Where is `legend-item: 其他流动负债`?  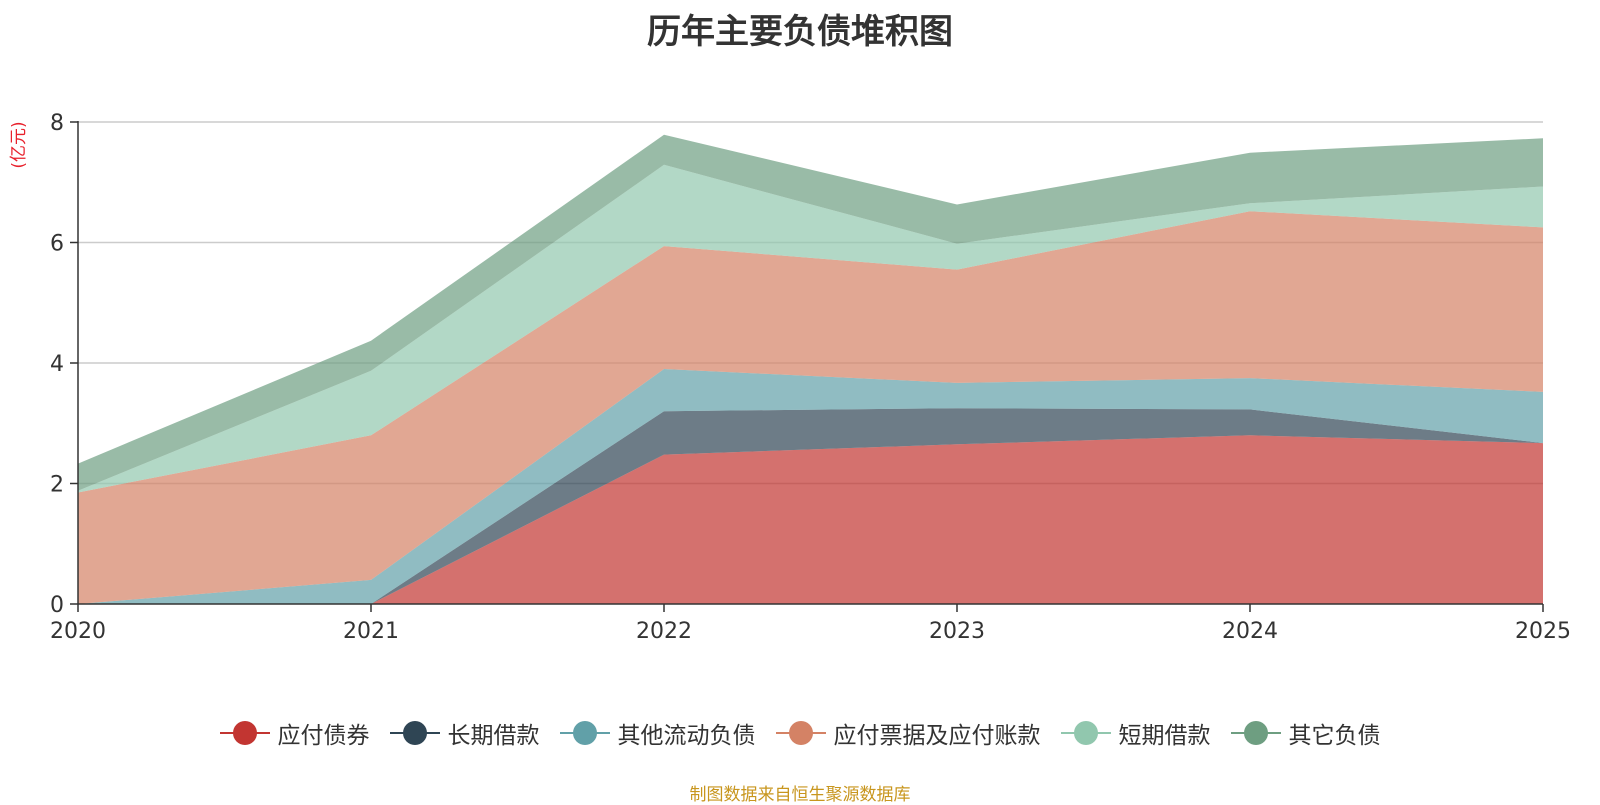
legend-item: 其他流动负债 is located at coordinates (657, 733).